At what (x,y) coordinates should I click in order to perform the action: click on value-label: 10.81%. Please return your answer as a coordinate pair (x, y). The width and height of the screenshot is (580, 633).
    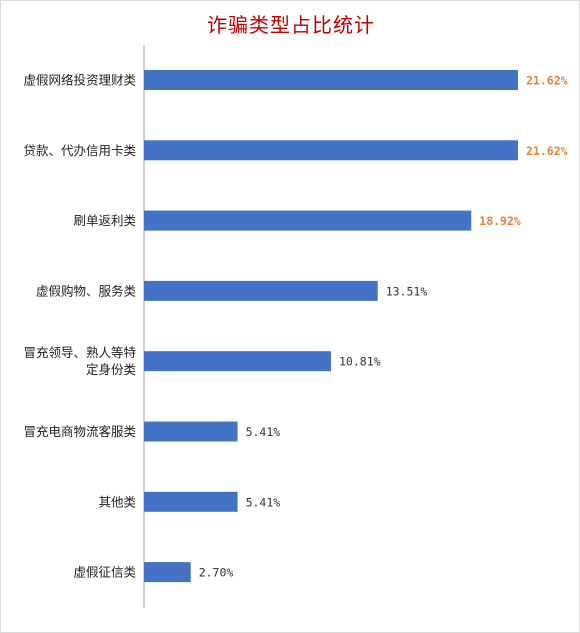
    Looking at the image, I should click on (360, 362).